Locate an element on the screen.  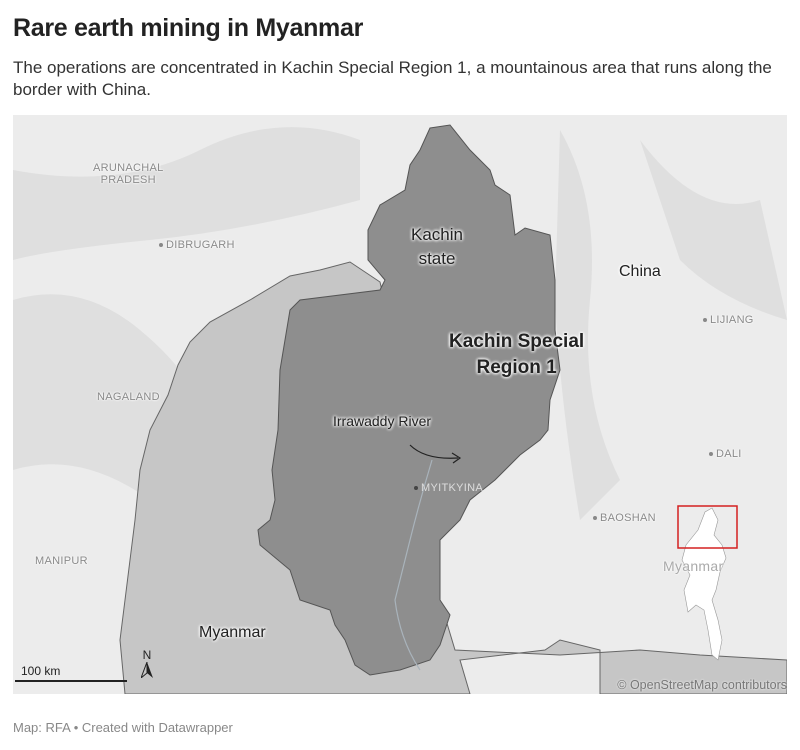
map-attribution: © OpenStreetMap contributors is located at coordinates (702, 685).